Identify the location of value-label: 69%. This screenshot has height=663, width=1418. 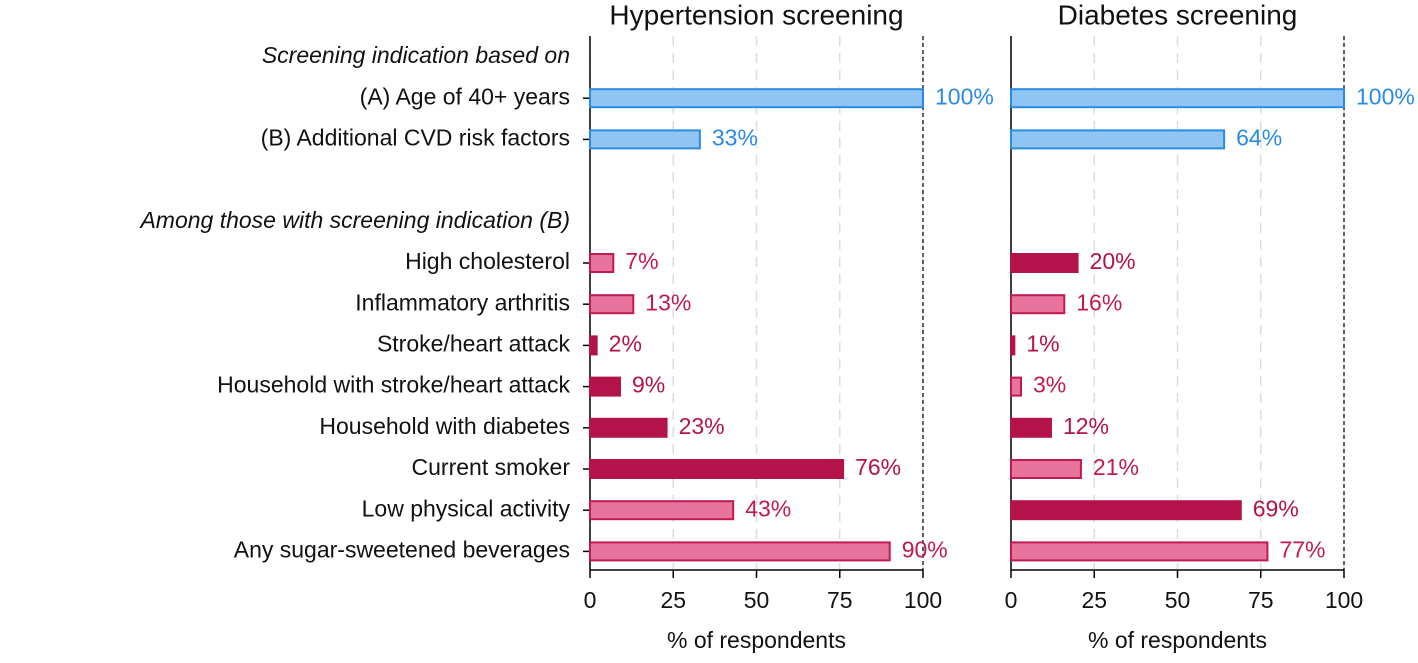
(1276, 508).